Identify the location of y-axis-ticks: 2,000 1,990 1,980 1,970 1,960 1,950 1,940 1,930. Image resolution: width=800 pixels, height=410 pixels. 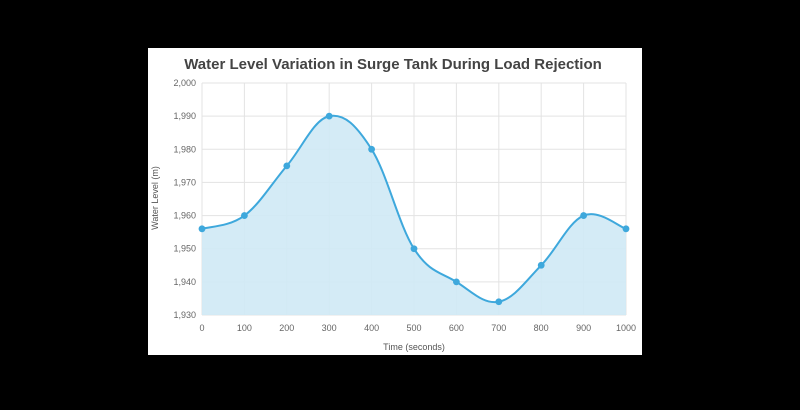
(184, 199).